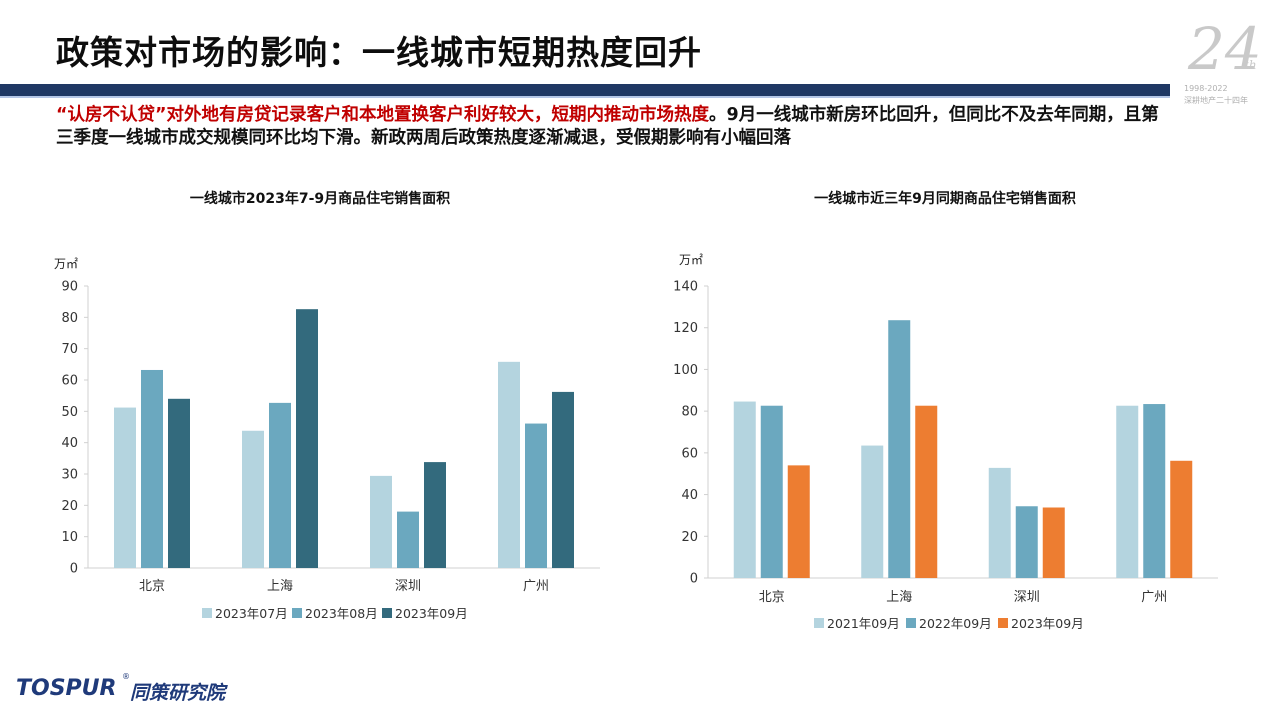 The height and width of the screenshot is (720, 1280). Describe the element at coordinates (955, 623) in the screenshot. I see `legend-label: 2022年09月` at that location.